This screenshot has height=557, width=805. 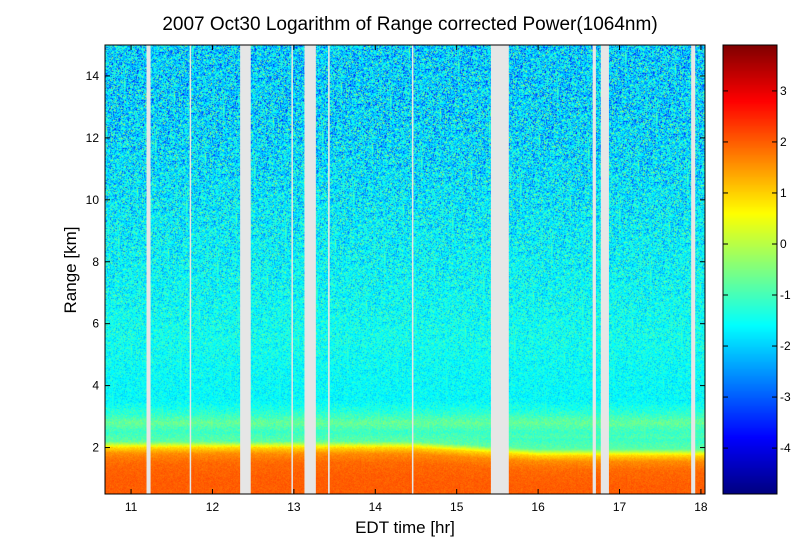 I want to click on x-tick-label: 12, so click(x=213, y=507).